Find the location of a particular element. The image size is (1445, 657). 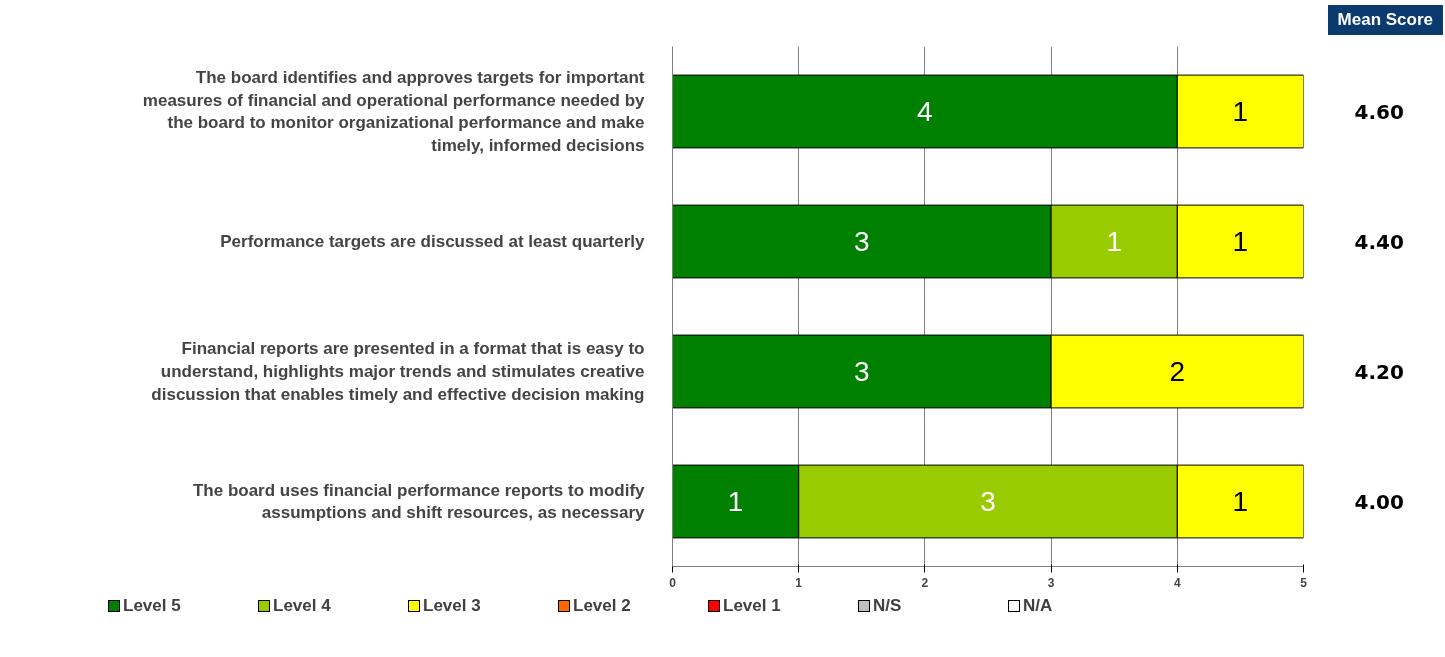

legend-item: Level 5 is located at coordinates (183, 606).